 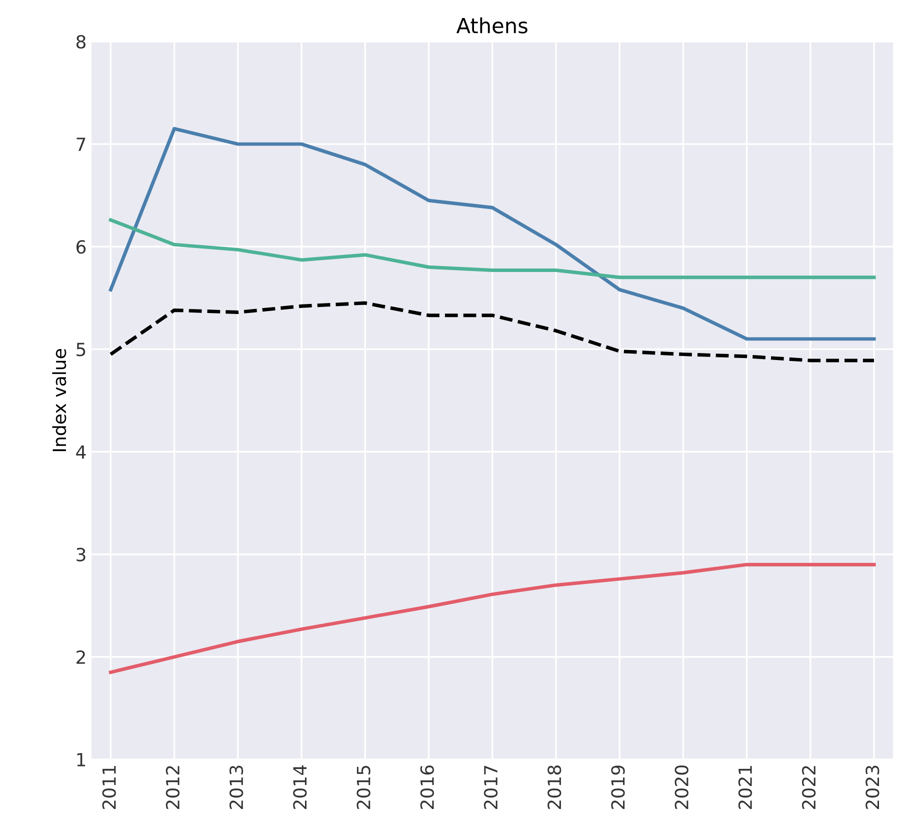 I want to click on y-tick-label: 2, so click(x=80, y=657).